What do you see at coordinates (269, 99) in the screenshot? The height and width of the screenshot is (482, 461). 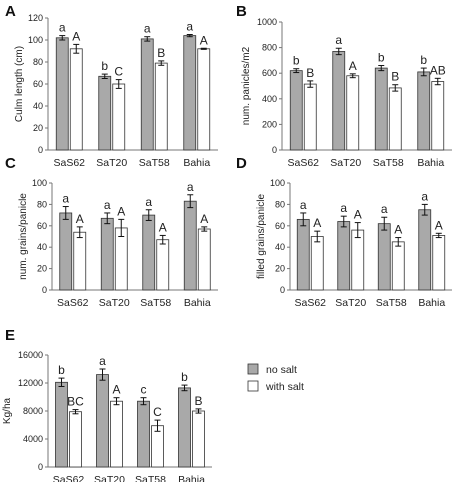 I see `y-tick-label: 400` at bounding box center [269, 99].